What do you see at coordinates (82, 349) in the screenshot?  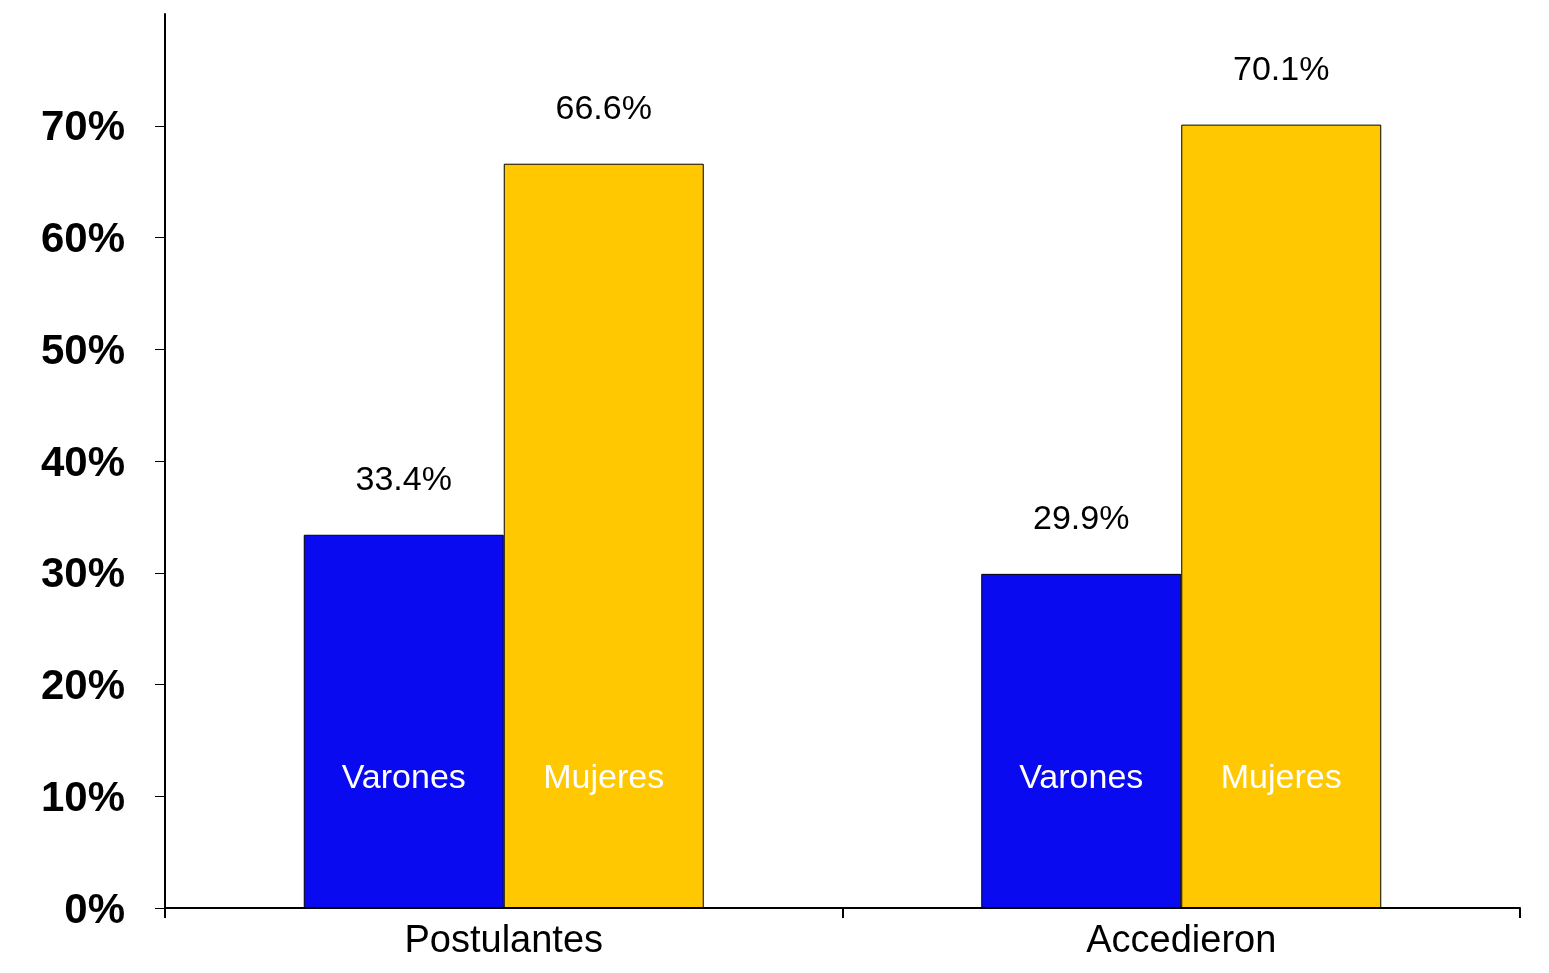 I see `y-tick-label: 50%` at bounding box center [82, 349].